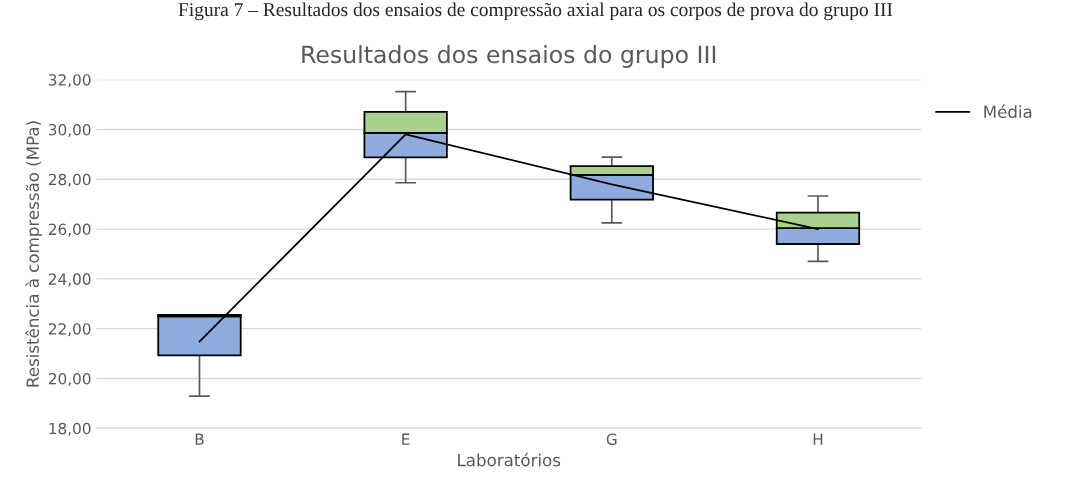  I want to click on y-tick-label: 18,00, so click(70, 429).